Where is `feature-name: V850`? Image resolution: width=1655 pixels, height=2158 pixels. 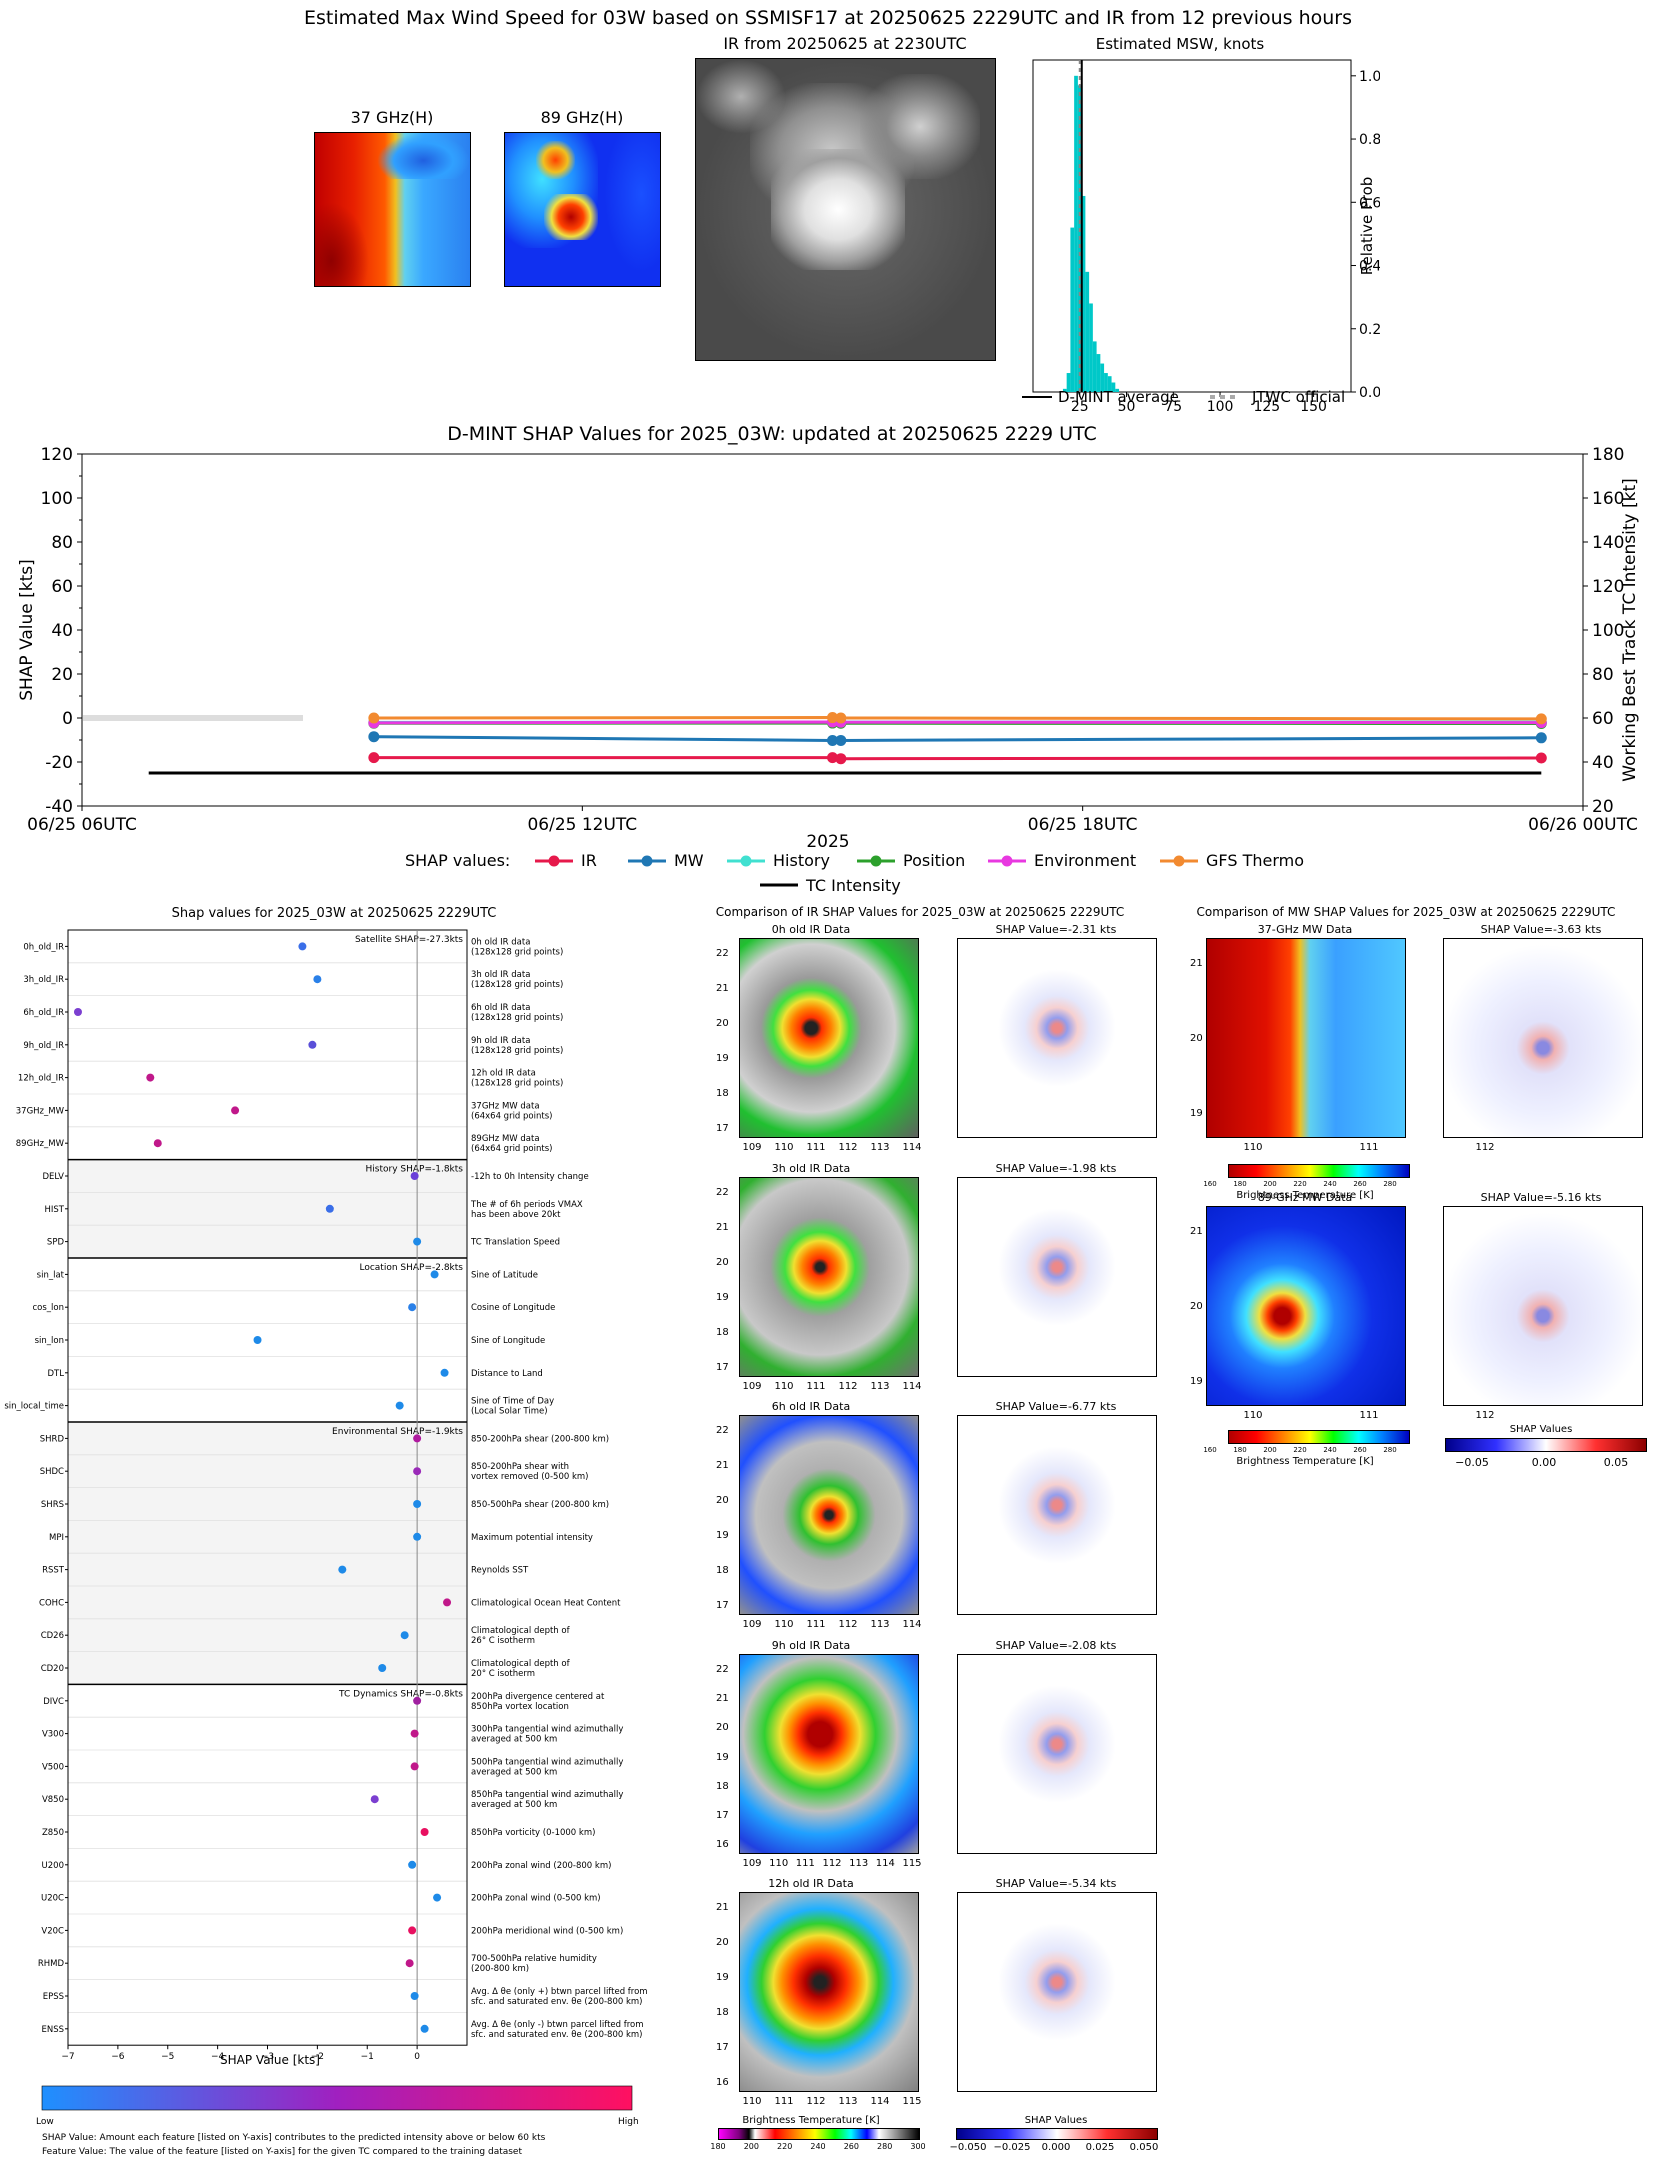
feature-name: V850 is located at coordinates (53, 1800).